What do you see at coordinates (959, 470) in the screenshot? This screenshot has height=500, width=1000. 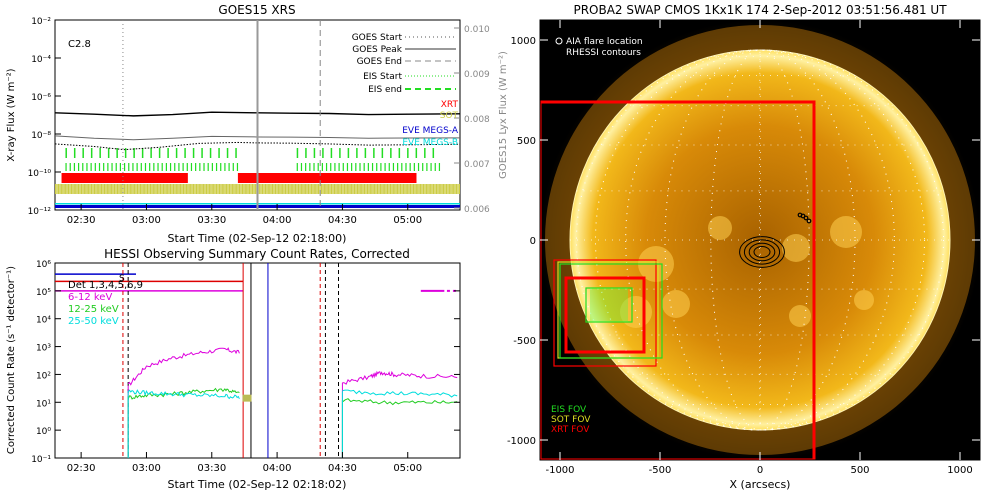 I see `swap-x-tick-label: 1000` at bounding box center [959, 470].